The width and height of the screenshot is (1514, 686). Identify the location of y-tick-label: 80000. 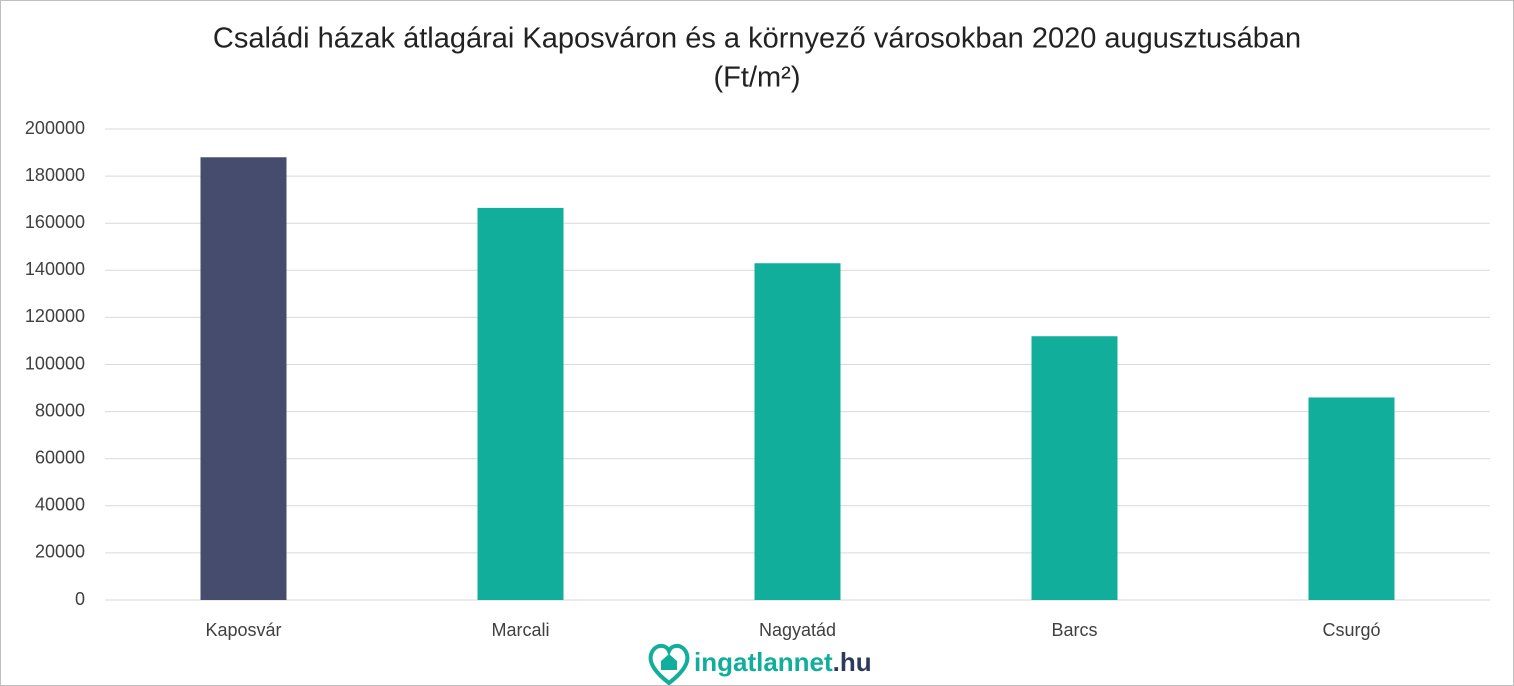
(60, 410).